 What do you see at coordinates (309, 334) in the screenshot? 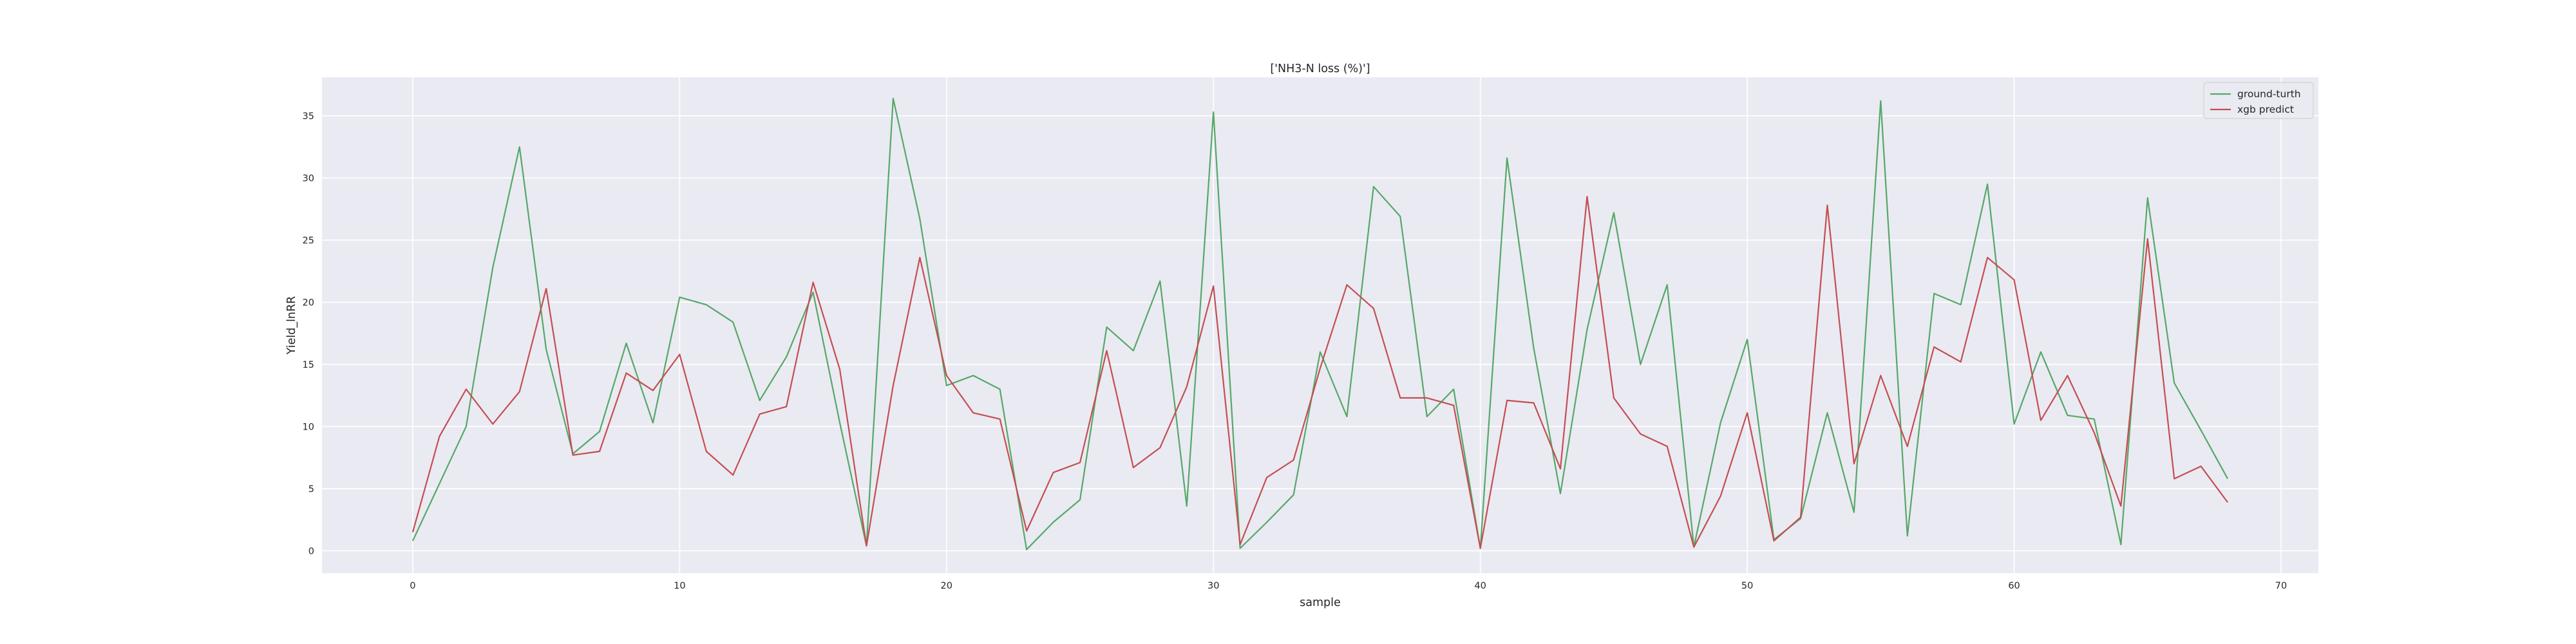
I see `y-tick-labels: 0 5 10 15 20 25 30 35` at bounding box center [309, 334].